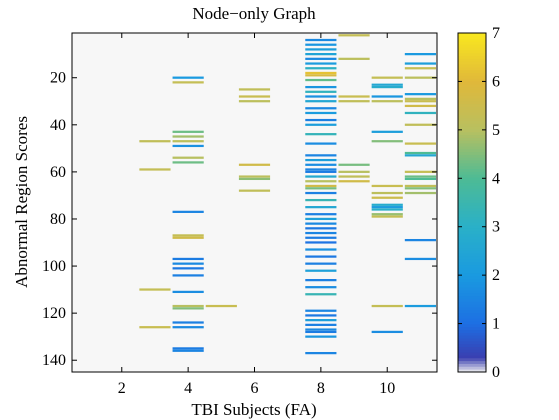  What do you see at coordinates (496, 130) in the screenshot?
I see `colorbar-tick-label: 5` at bounding box center [496, 130].